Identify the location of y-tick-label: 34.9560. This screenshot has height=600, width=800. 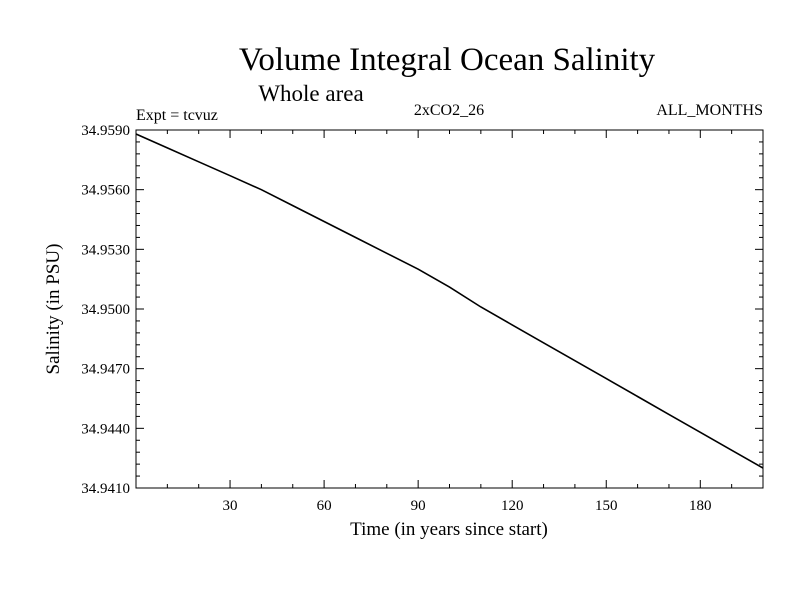
(105, 191).